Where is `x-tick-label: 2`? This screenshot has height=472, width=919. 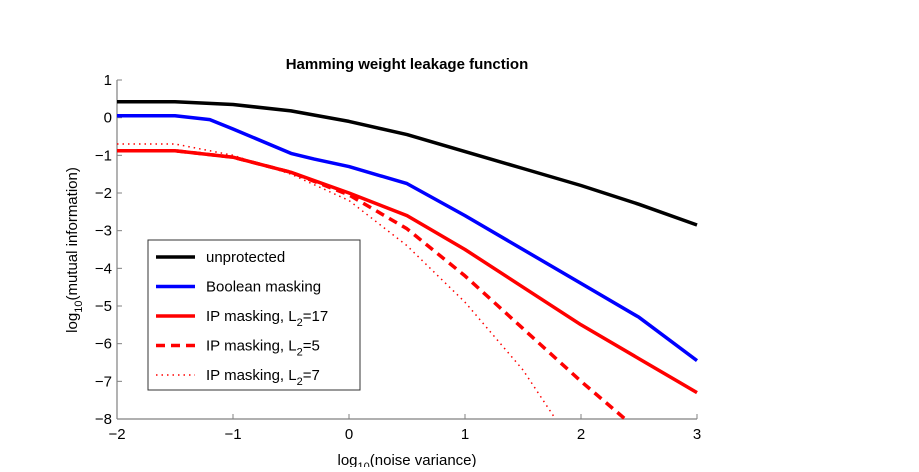 x-tick-label: 2 is located at coordinates (581, 434).